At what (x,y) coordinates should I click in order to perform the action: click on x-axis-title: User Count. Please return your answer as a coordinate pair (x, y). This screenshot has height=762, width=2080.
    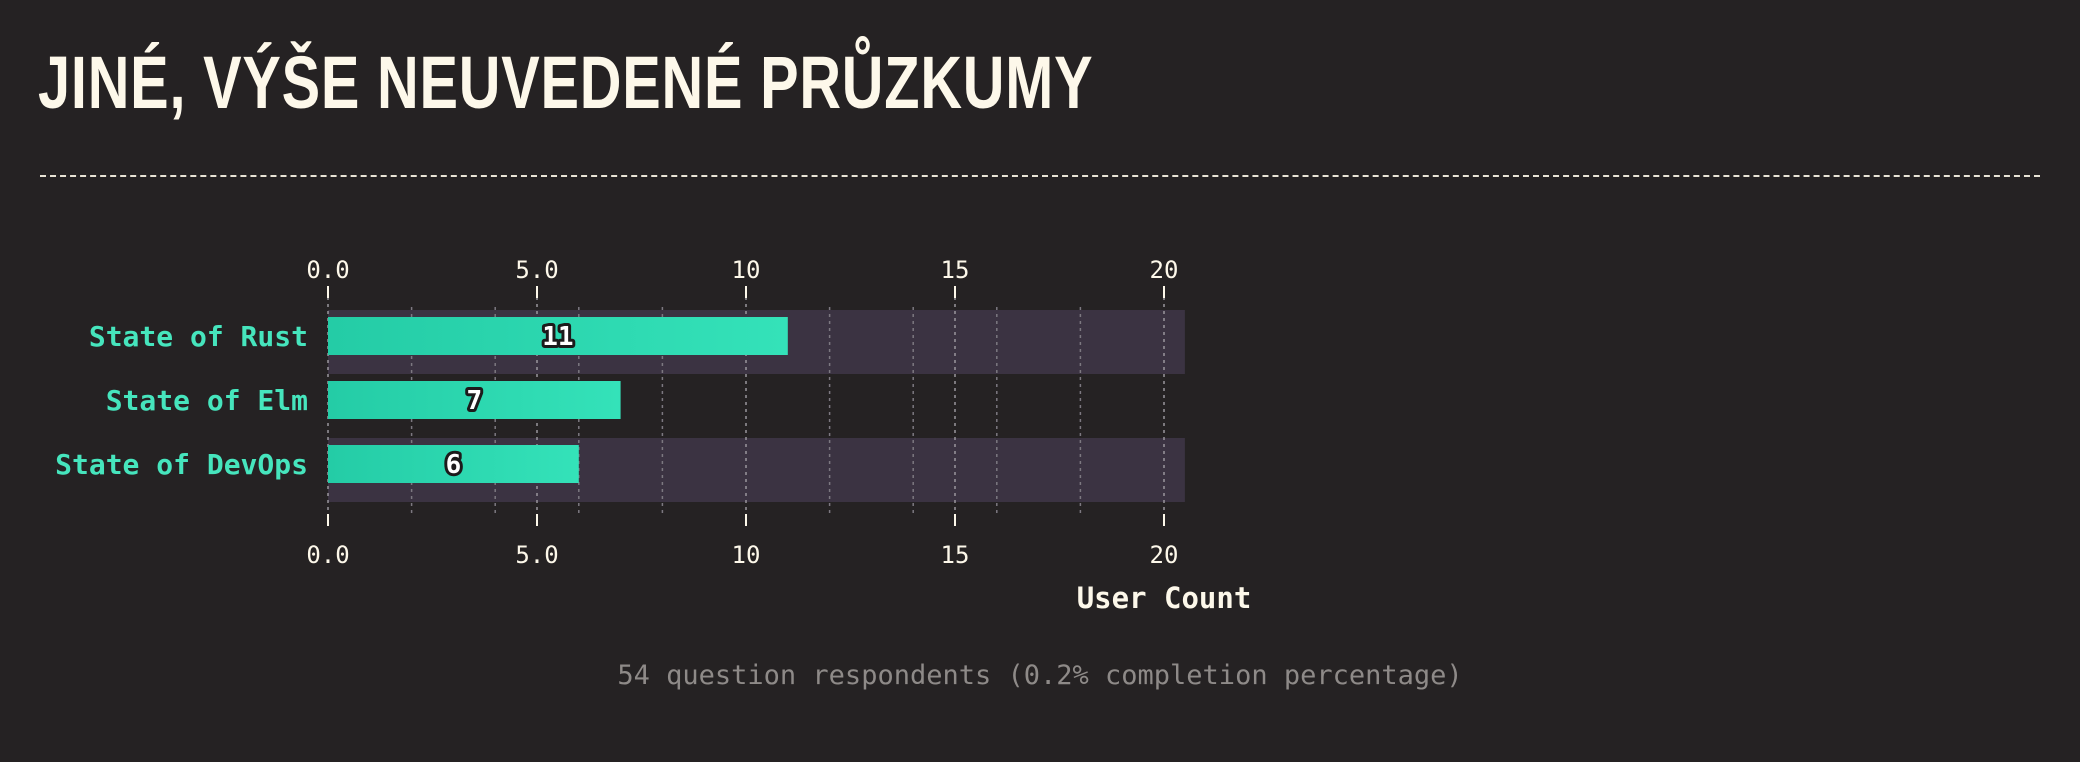
    Looking at the image, I should click on (1164, 598).